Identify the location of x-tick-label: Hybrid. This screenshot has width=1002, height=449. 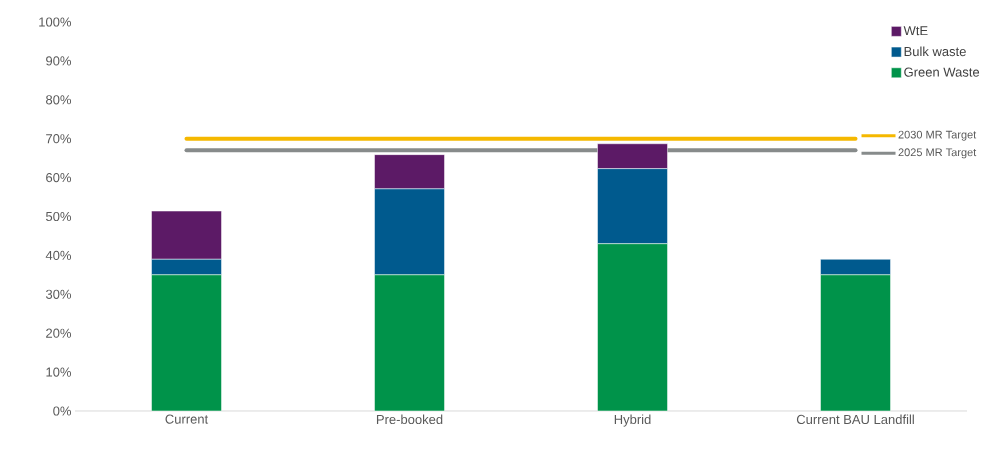
(632, 420).